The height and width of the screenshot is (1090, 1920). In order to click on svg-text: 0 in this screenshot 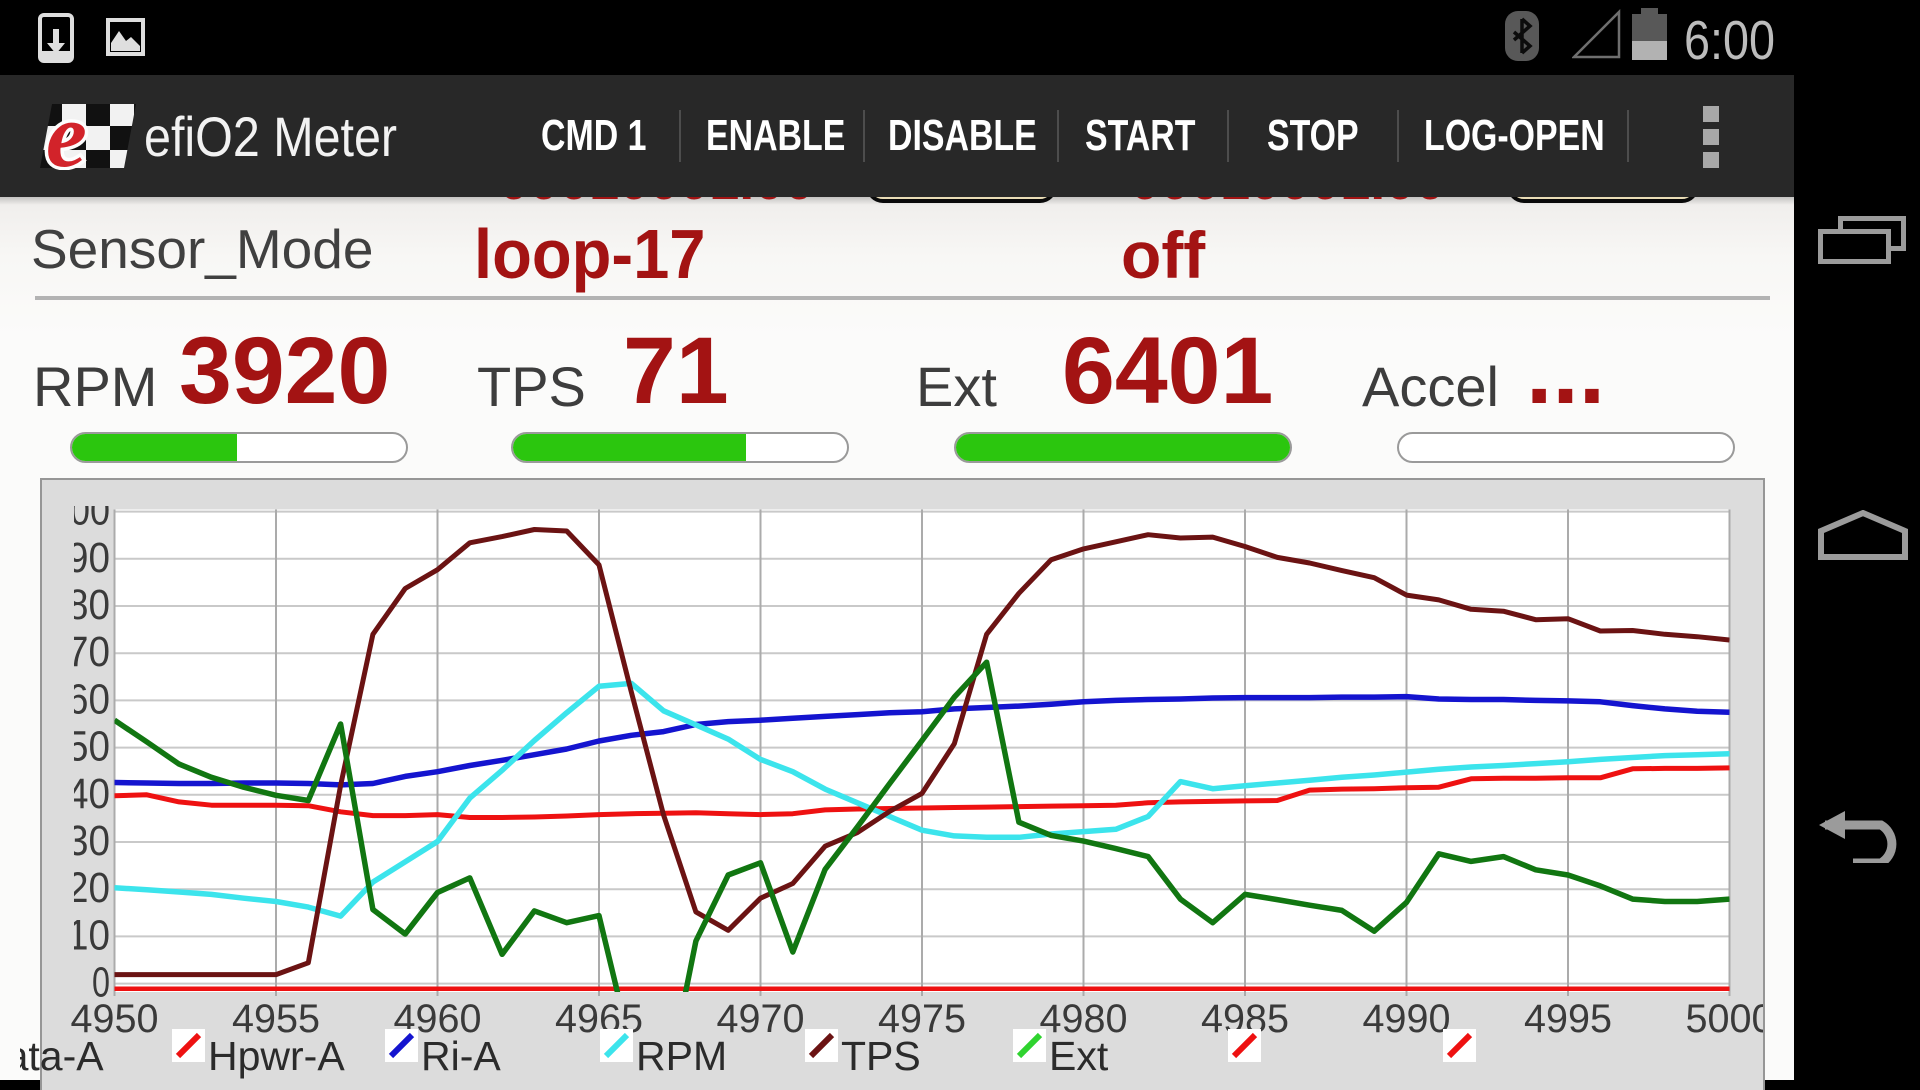, I will do `click(101, 983)`.